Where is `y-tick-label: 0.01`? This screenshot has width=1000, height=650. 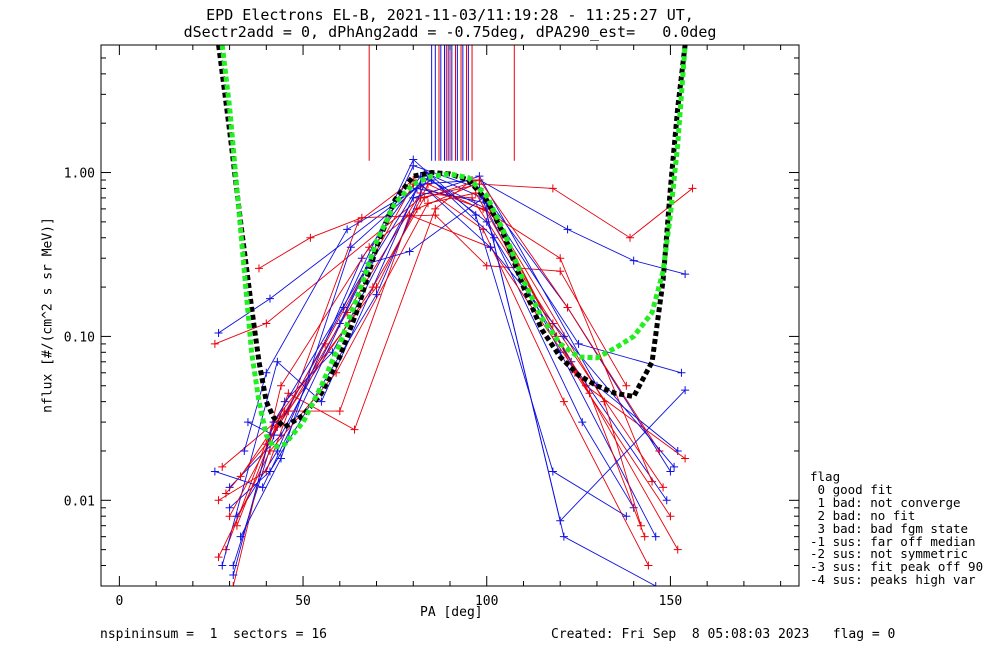
y-tick-label: 0.01 is located at coordinates (79, 501).